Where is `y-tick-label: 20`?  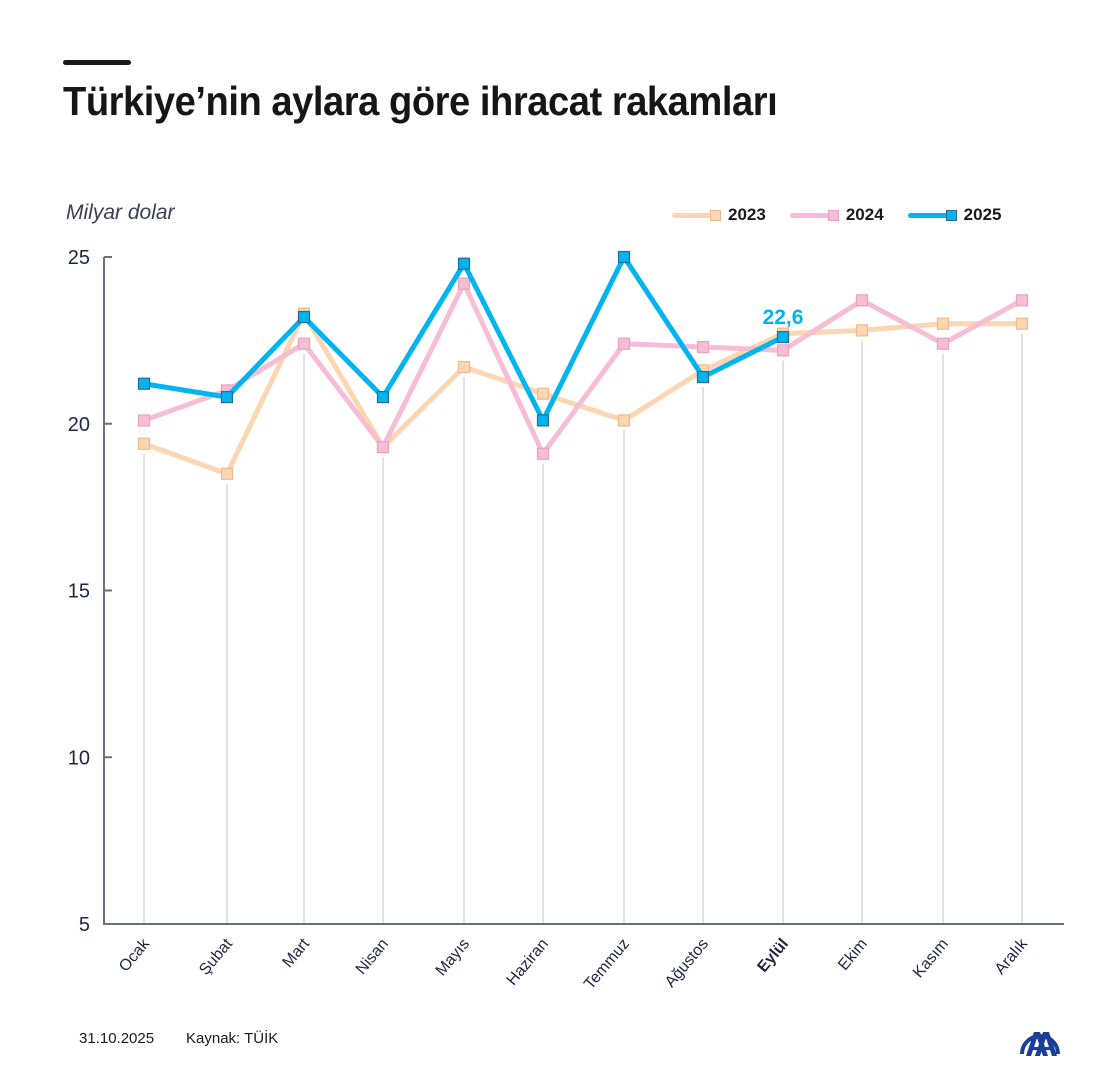 y-tick-label: 20 is located at coordinates (79, 425).